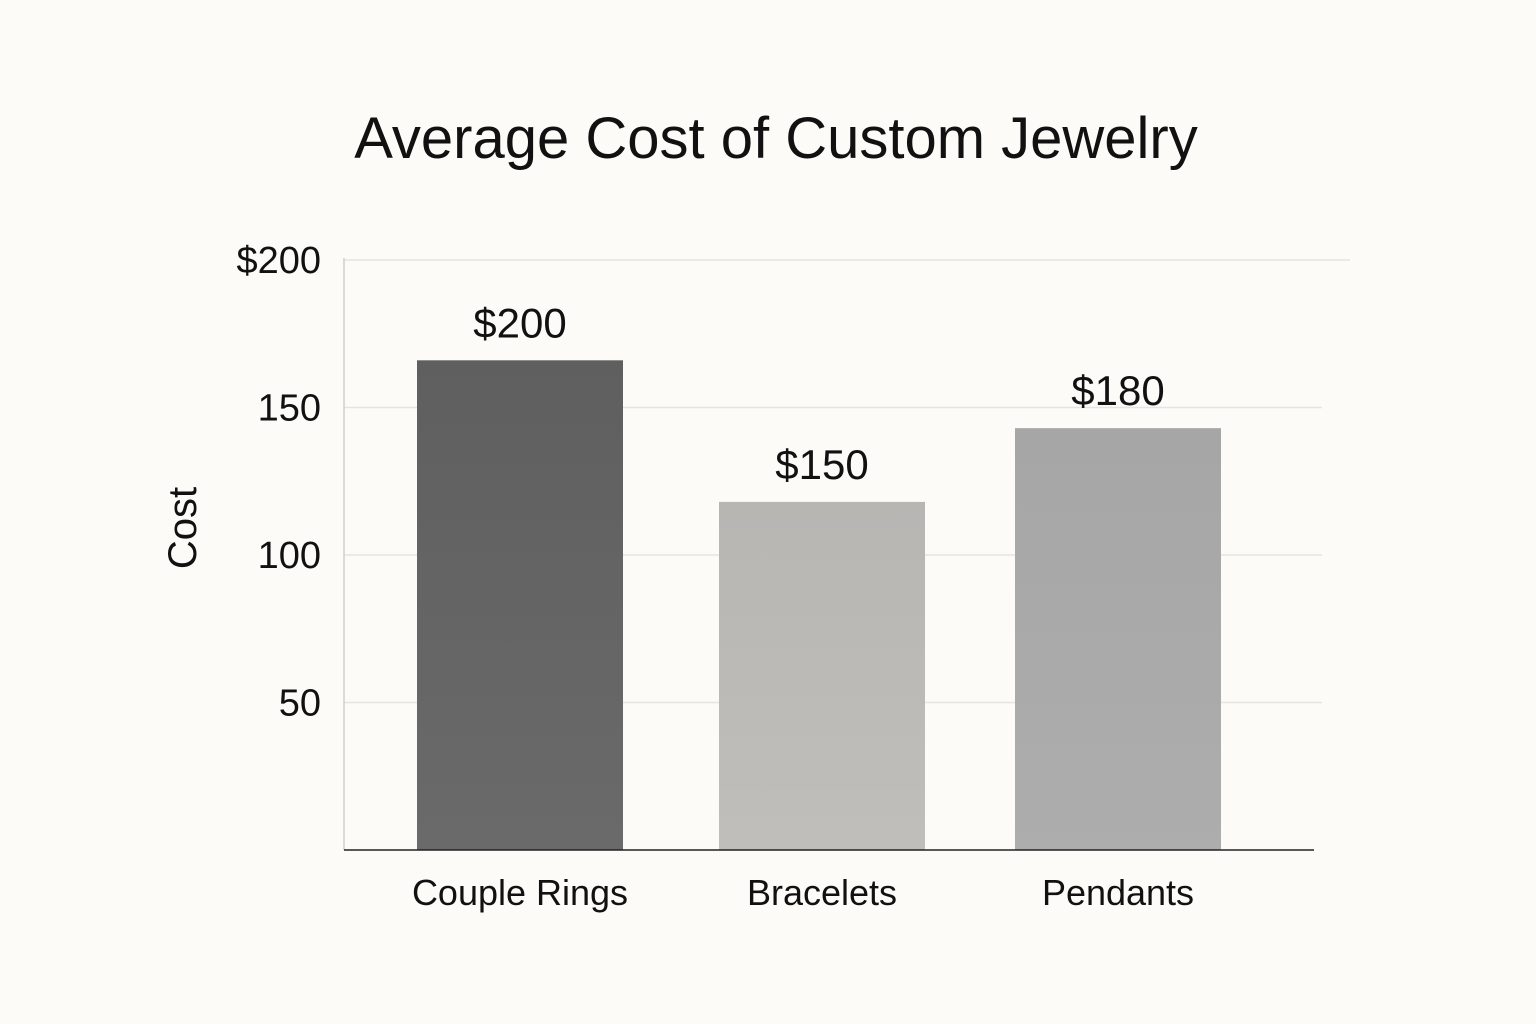  I want to click on y-axis-label: Cost, so click(183, 528).